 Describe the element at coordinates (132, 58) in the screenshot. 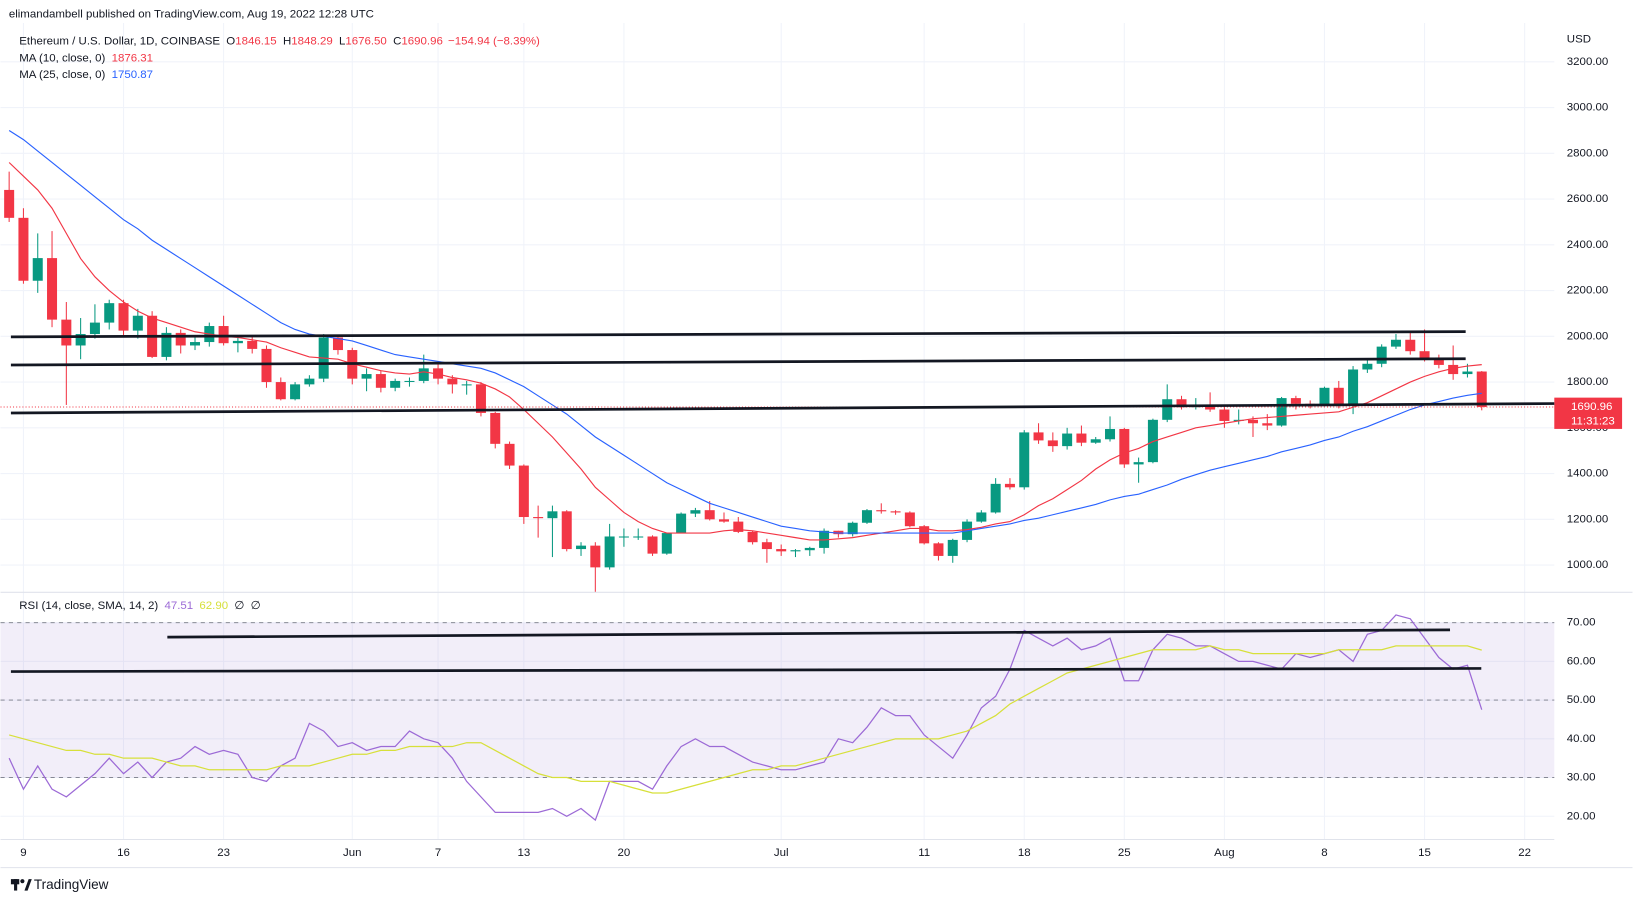

I see `indicator-value: 1876.31` at that location.